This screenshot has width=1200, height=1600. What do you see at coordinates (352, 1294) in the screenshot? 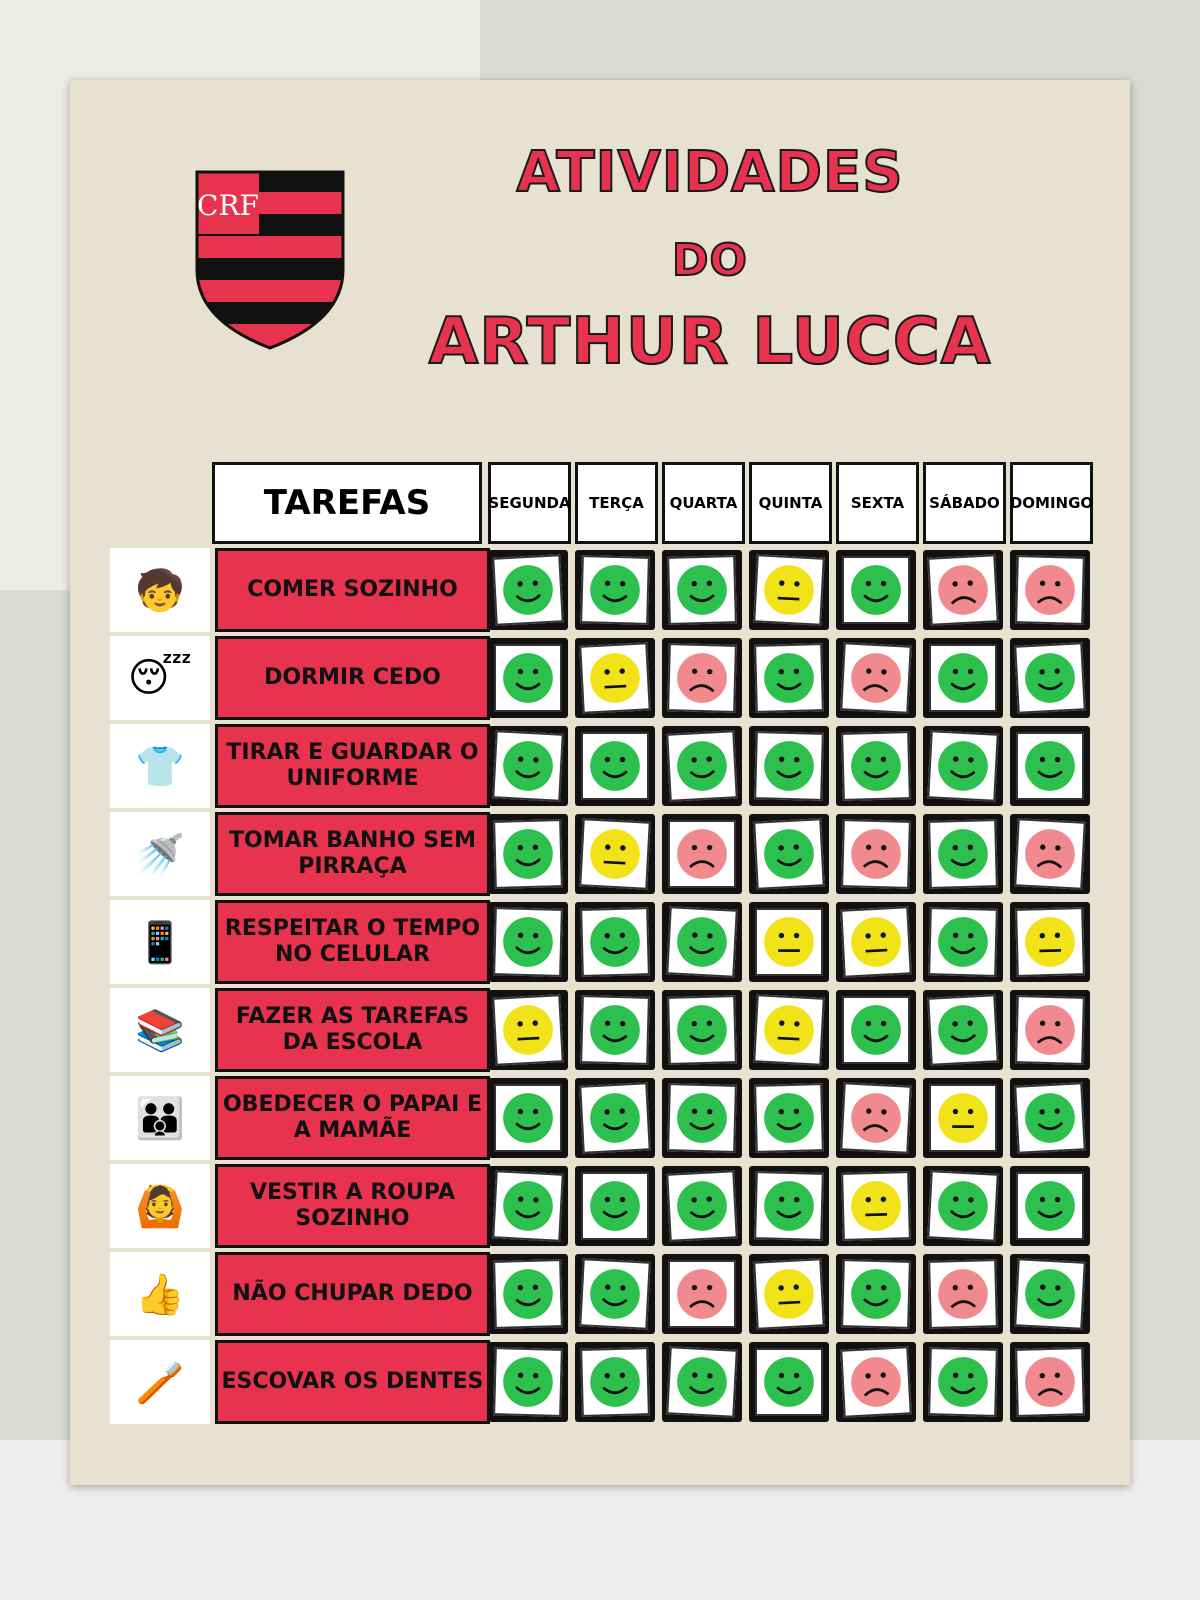
I see `task-label: NÃO CHUPAR DEDO` at bounding box center [352, 1294].